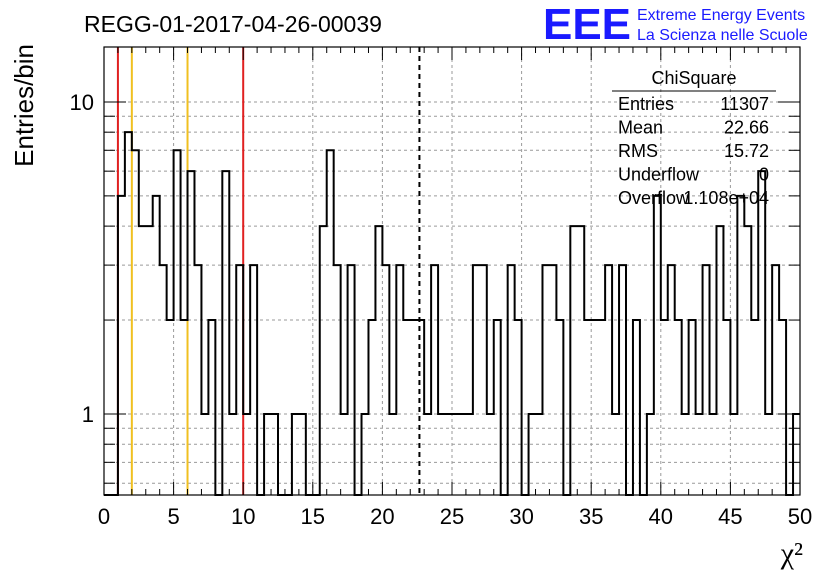 The width and height of the screenshot is (836, 572). Describe the element at coordinates (243, 516) in the screenshot. I see `x-tick-label: 10` at that location.